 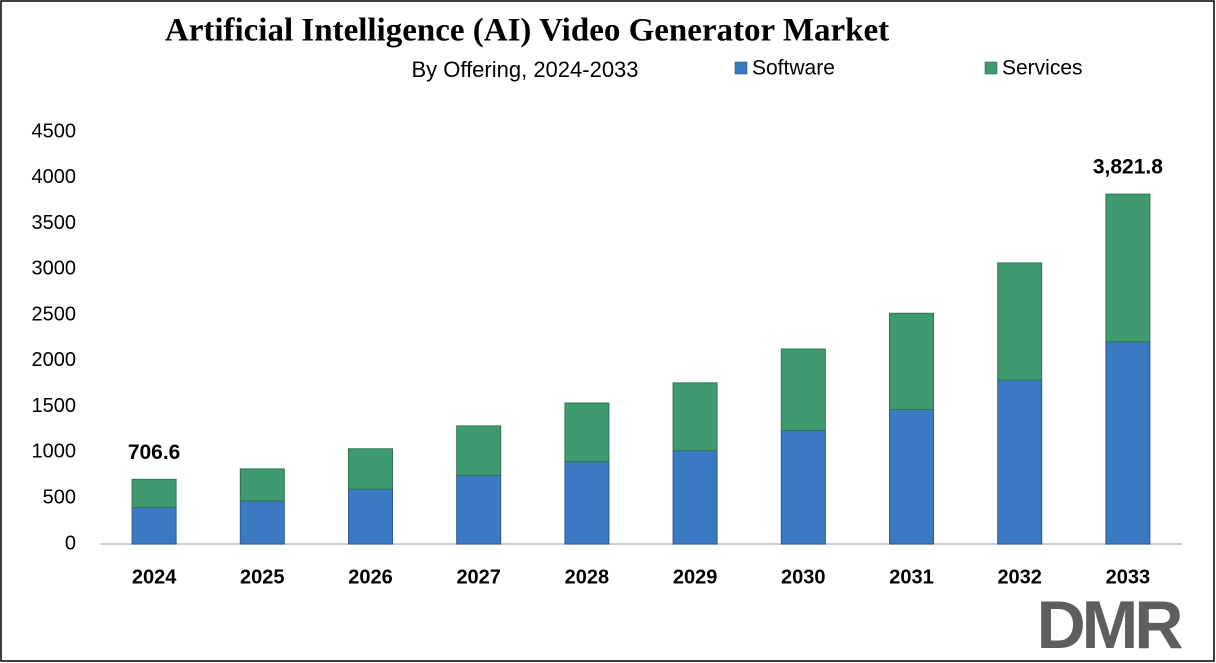 What do you see at coordinates (59, 498) in the screenshot?
I see `y-tick-label: 500` at bounding box center [59, 498].